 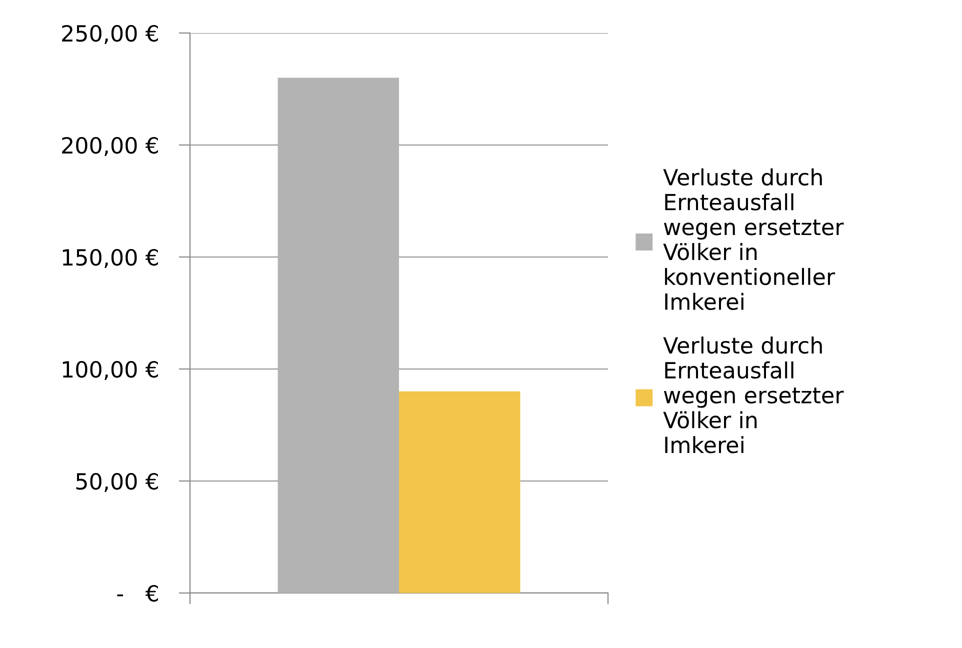 I want to click on y-tick-label: 50,00 €, so click(x=117, y=482).